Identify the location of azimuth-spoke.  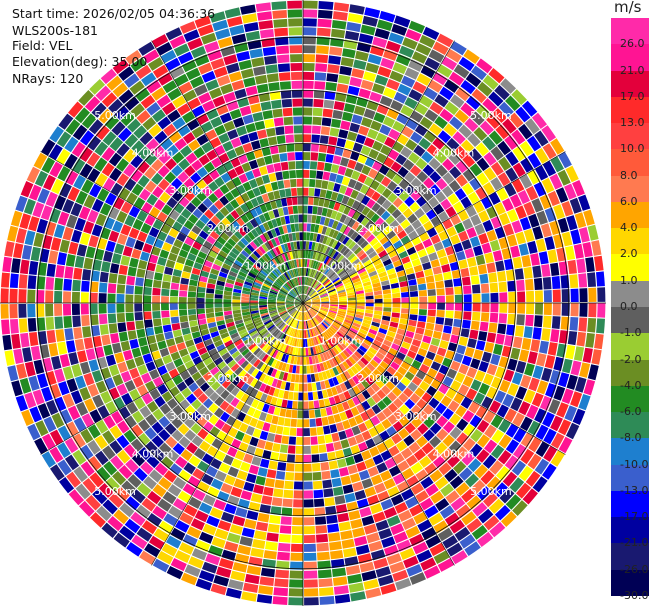
(434, 227).